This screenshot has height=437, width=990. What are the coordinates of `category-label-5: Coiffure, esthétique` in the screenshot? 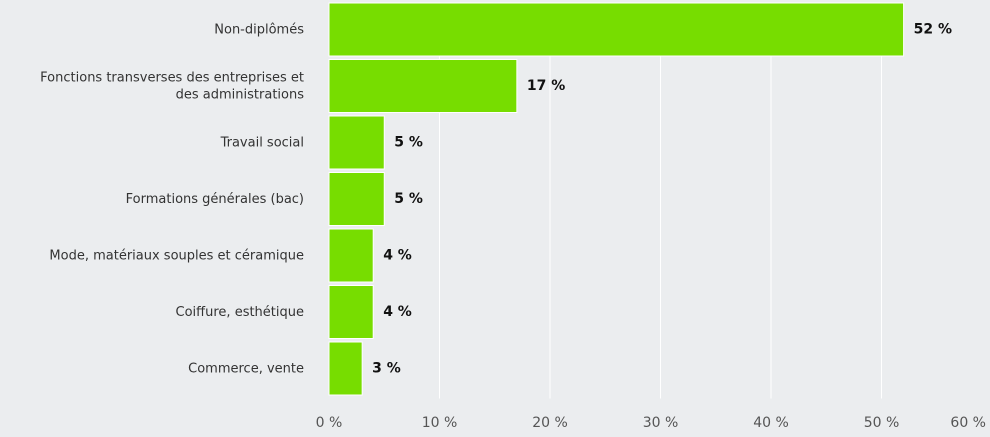 It's located at (240, 312).